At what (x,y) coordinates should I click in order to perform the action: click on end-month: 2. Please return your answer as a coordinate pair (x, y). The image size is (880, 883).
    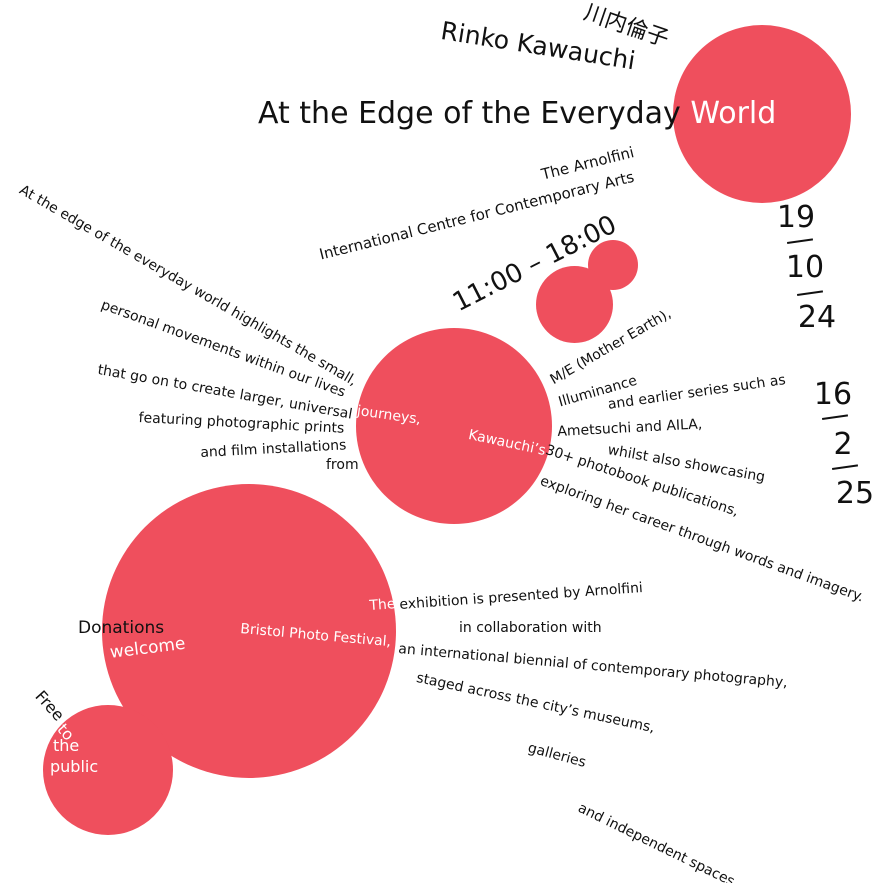
    Looking at the image, I should click on (843, 444).